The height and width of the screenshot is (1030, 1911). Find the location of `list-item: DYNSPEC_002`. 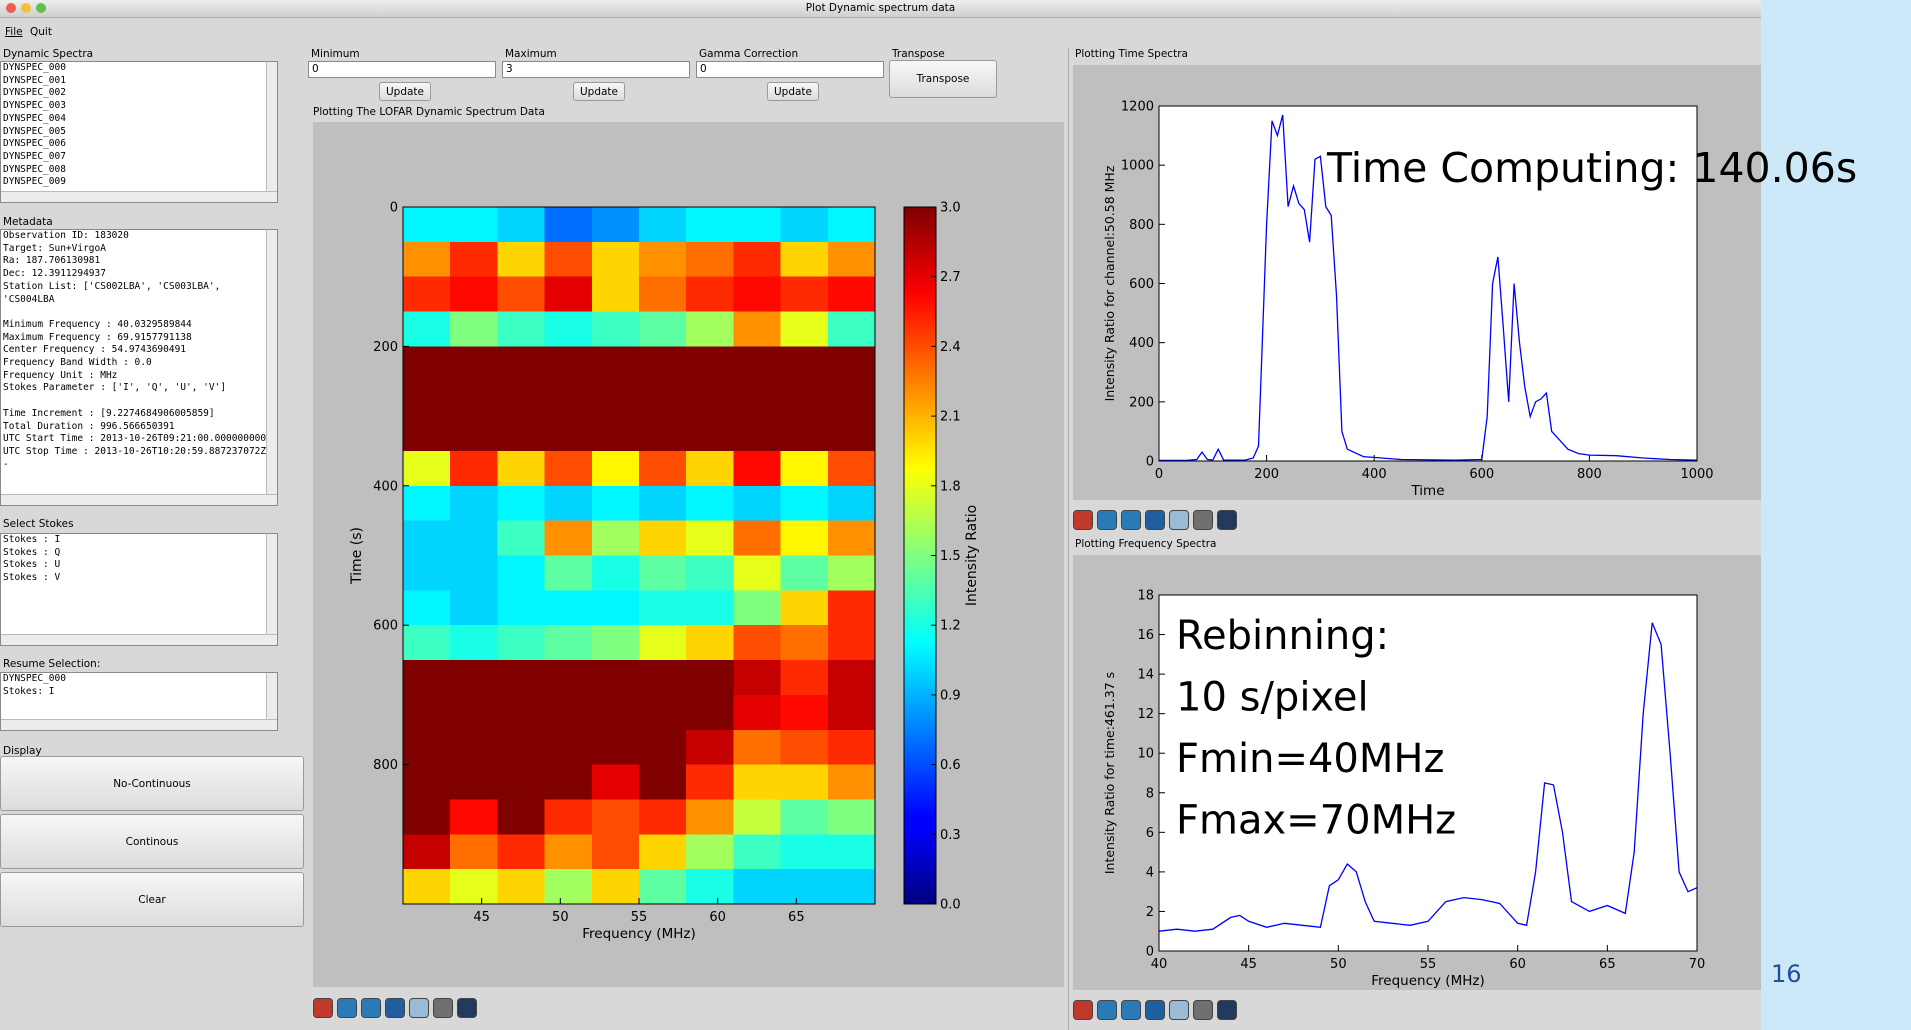

list-item: DYNSPEC_002 is located at coordinates (34, 93).